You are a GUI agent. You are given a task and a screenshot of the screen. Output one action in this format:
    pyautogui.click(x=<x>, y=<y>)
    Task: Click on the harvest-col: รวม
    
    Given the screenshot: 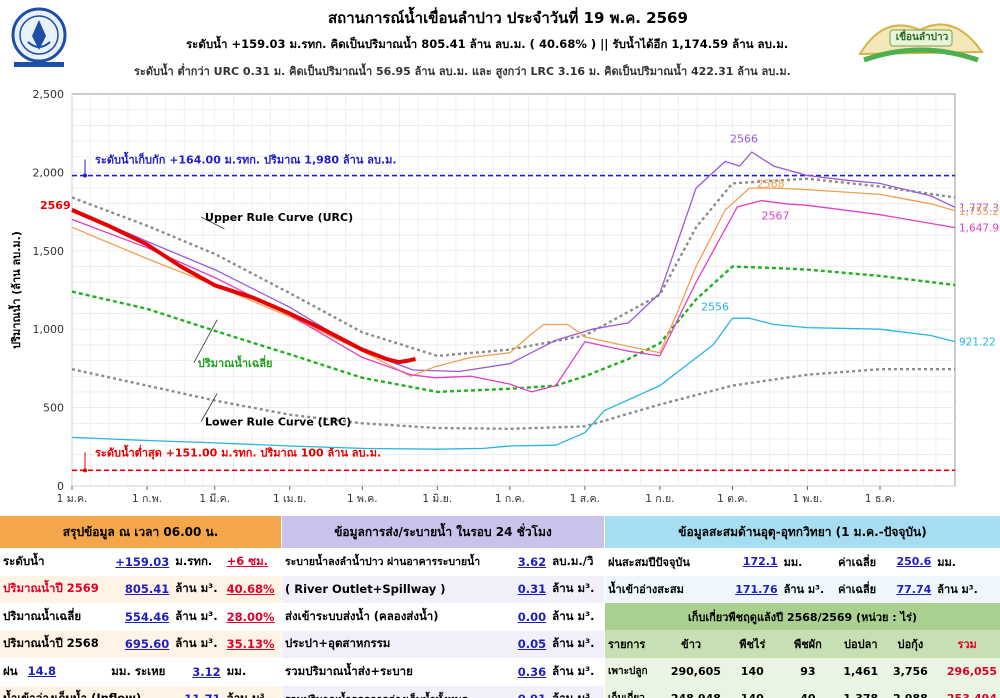 What is the action you would take?
    pyautogui.click(x=967, y=644)
    